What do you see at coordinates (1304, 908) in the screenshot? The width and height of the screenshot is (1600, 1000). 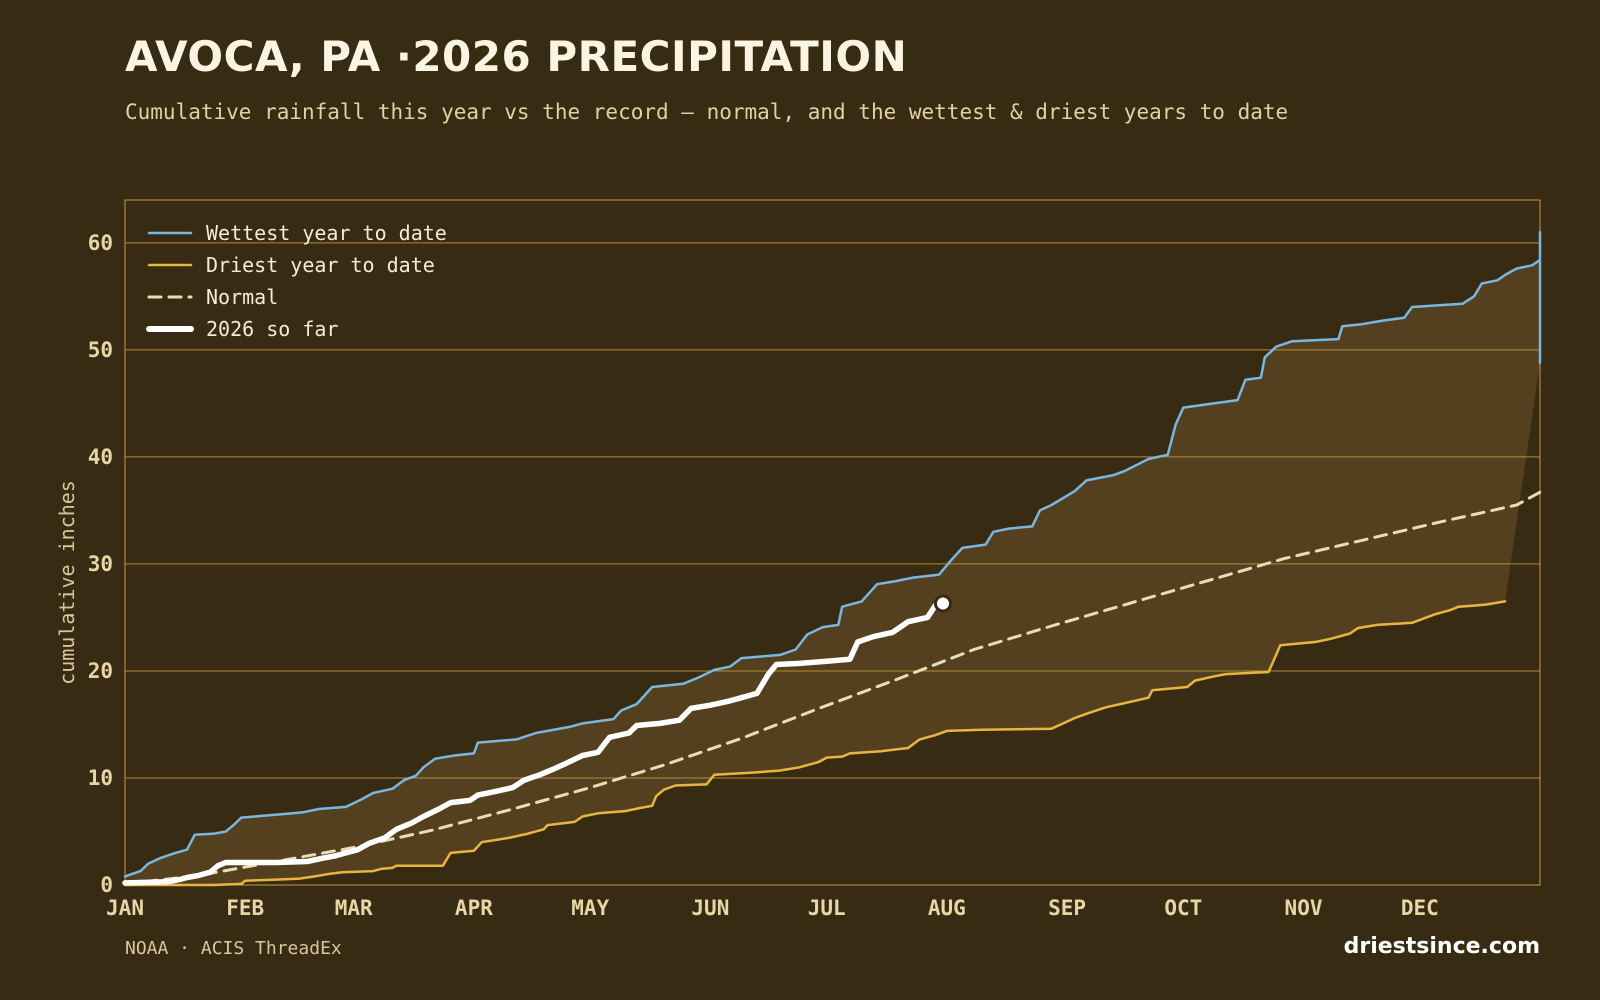 I see `x-tick-label: NOV` at bounding box center [1304, 908].